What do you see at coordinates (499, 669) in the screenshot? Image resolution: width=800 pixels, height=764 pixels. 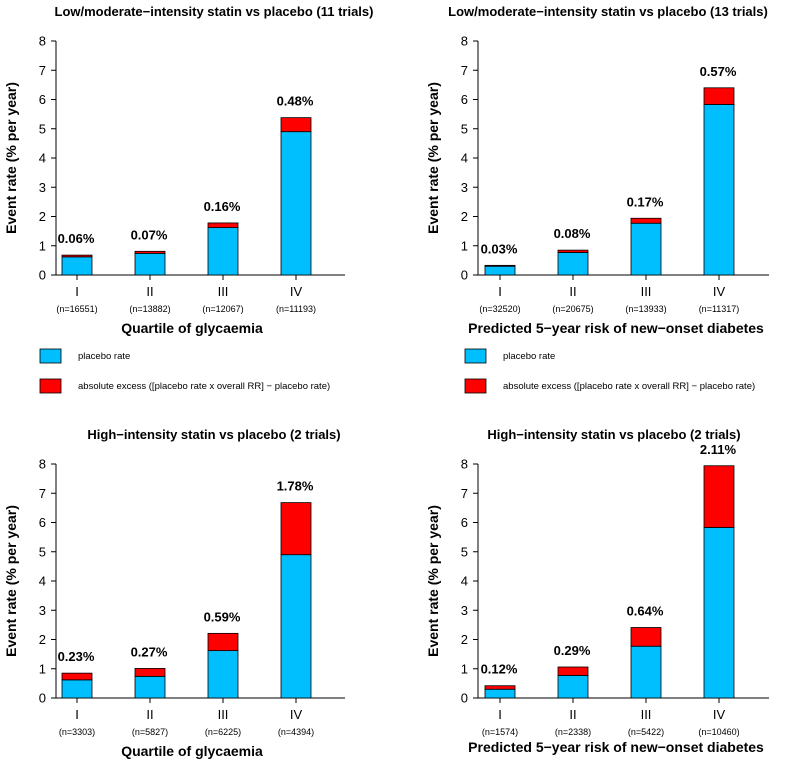 I see `bar-data-label: 0.12%` at bounding box center [499, 669].